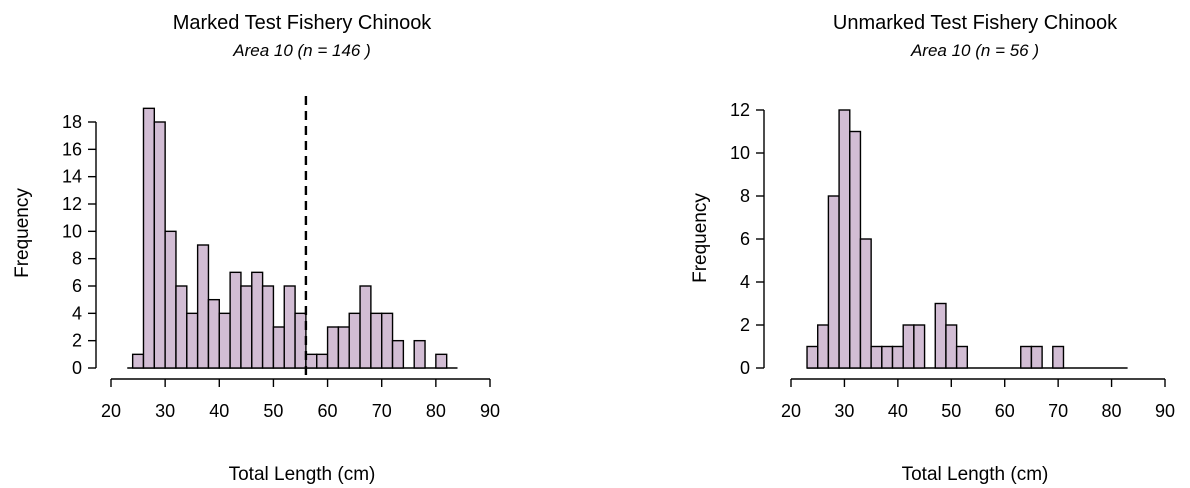 The height and width of the screenshot is (488, 1190). Describe the element at coordinates (72, 122) in the screenshot. I see `y-tick-label: 18` at that location.